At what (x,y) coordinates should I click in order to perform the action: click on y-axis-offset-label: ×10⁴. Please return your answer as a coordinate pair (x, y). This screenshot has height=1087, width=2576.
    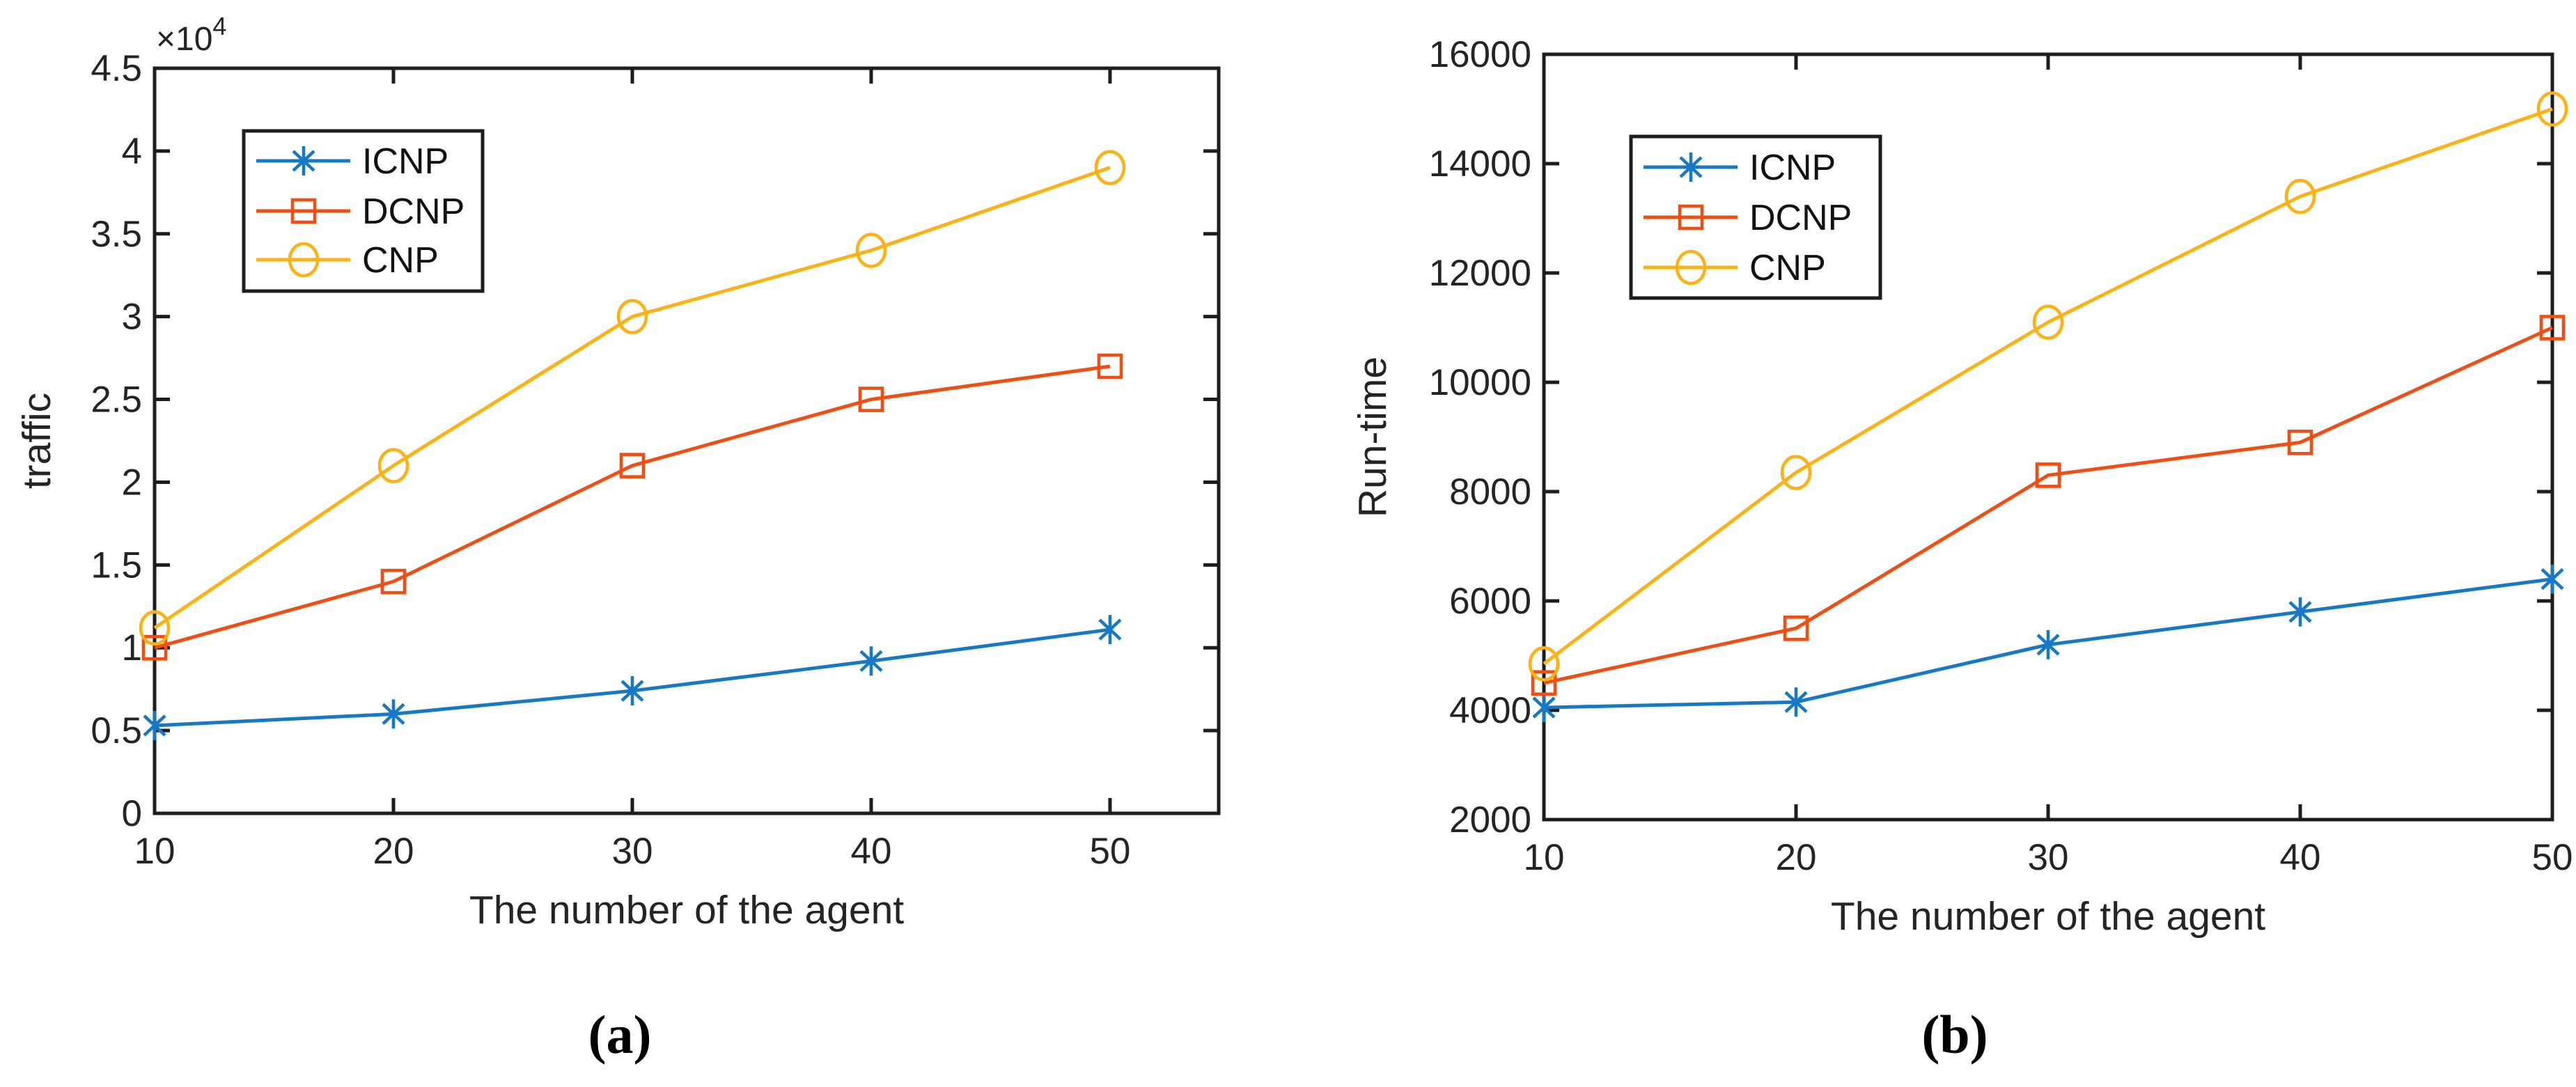
    Looking at the image, I should click on (191, 35).